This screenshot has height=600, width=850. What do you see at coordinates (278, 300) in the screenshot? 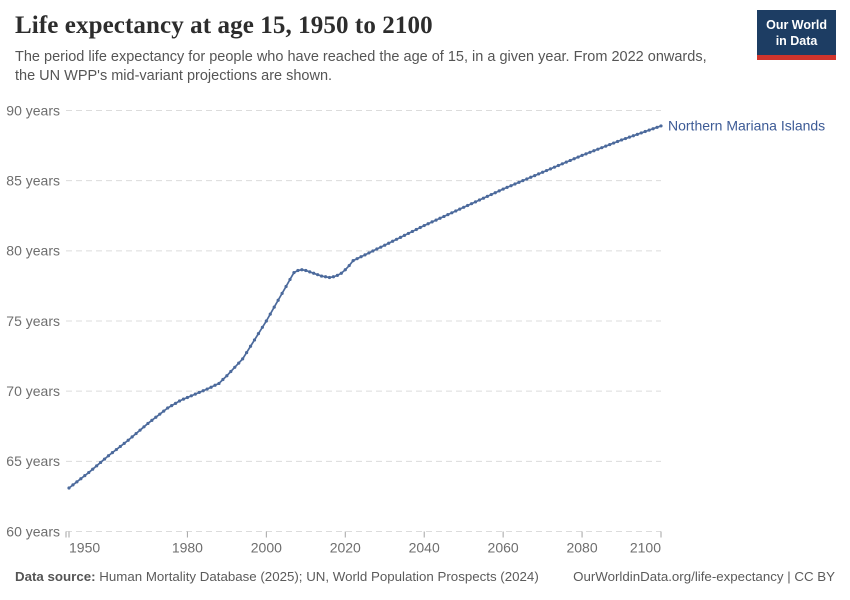
I see `data-point-2003` at bounding box center [278, 300].